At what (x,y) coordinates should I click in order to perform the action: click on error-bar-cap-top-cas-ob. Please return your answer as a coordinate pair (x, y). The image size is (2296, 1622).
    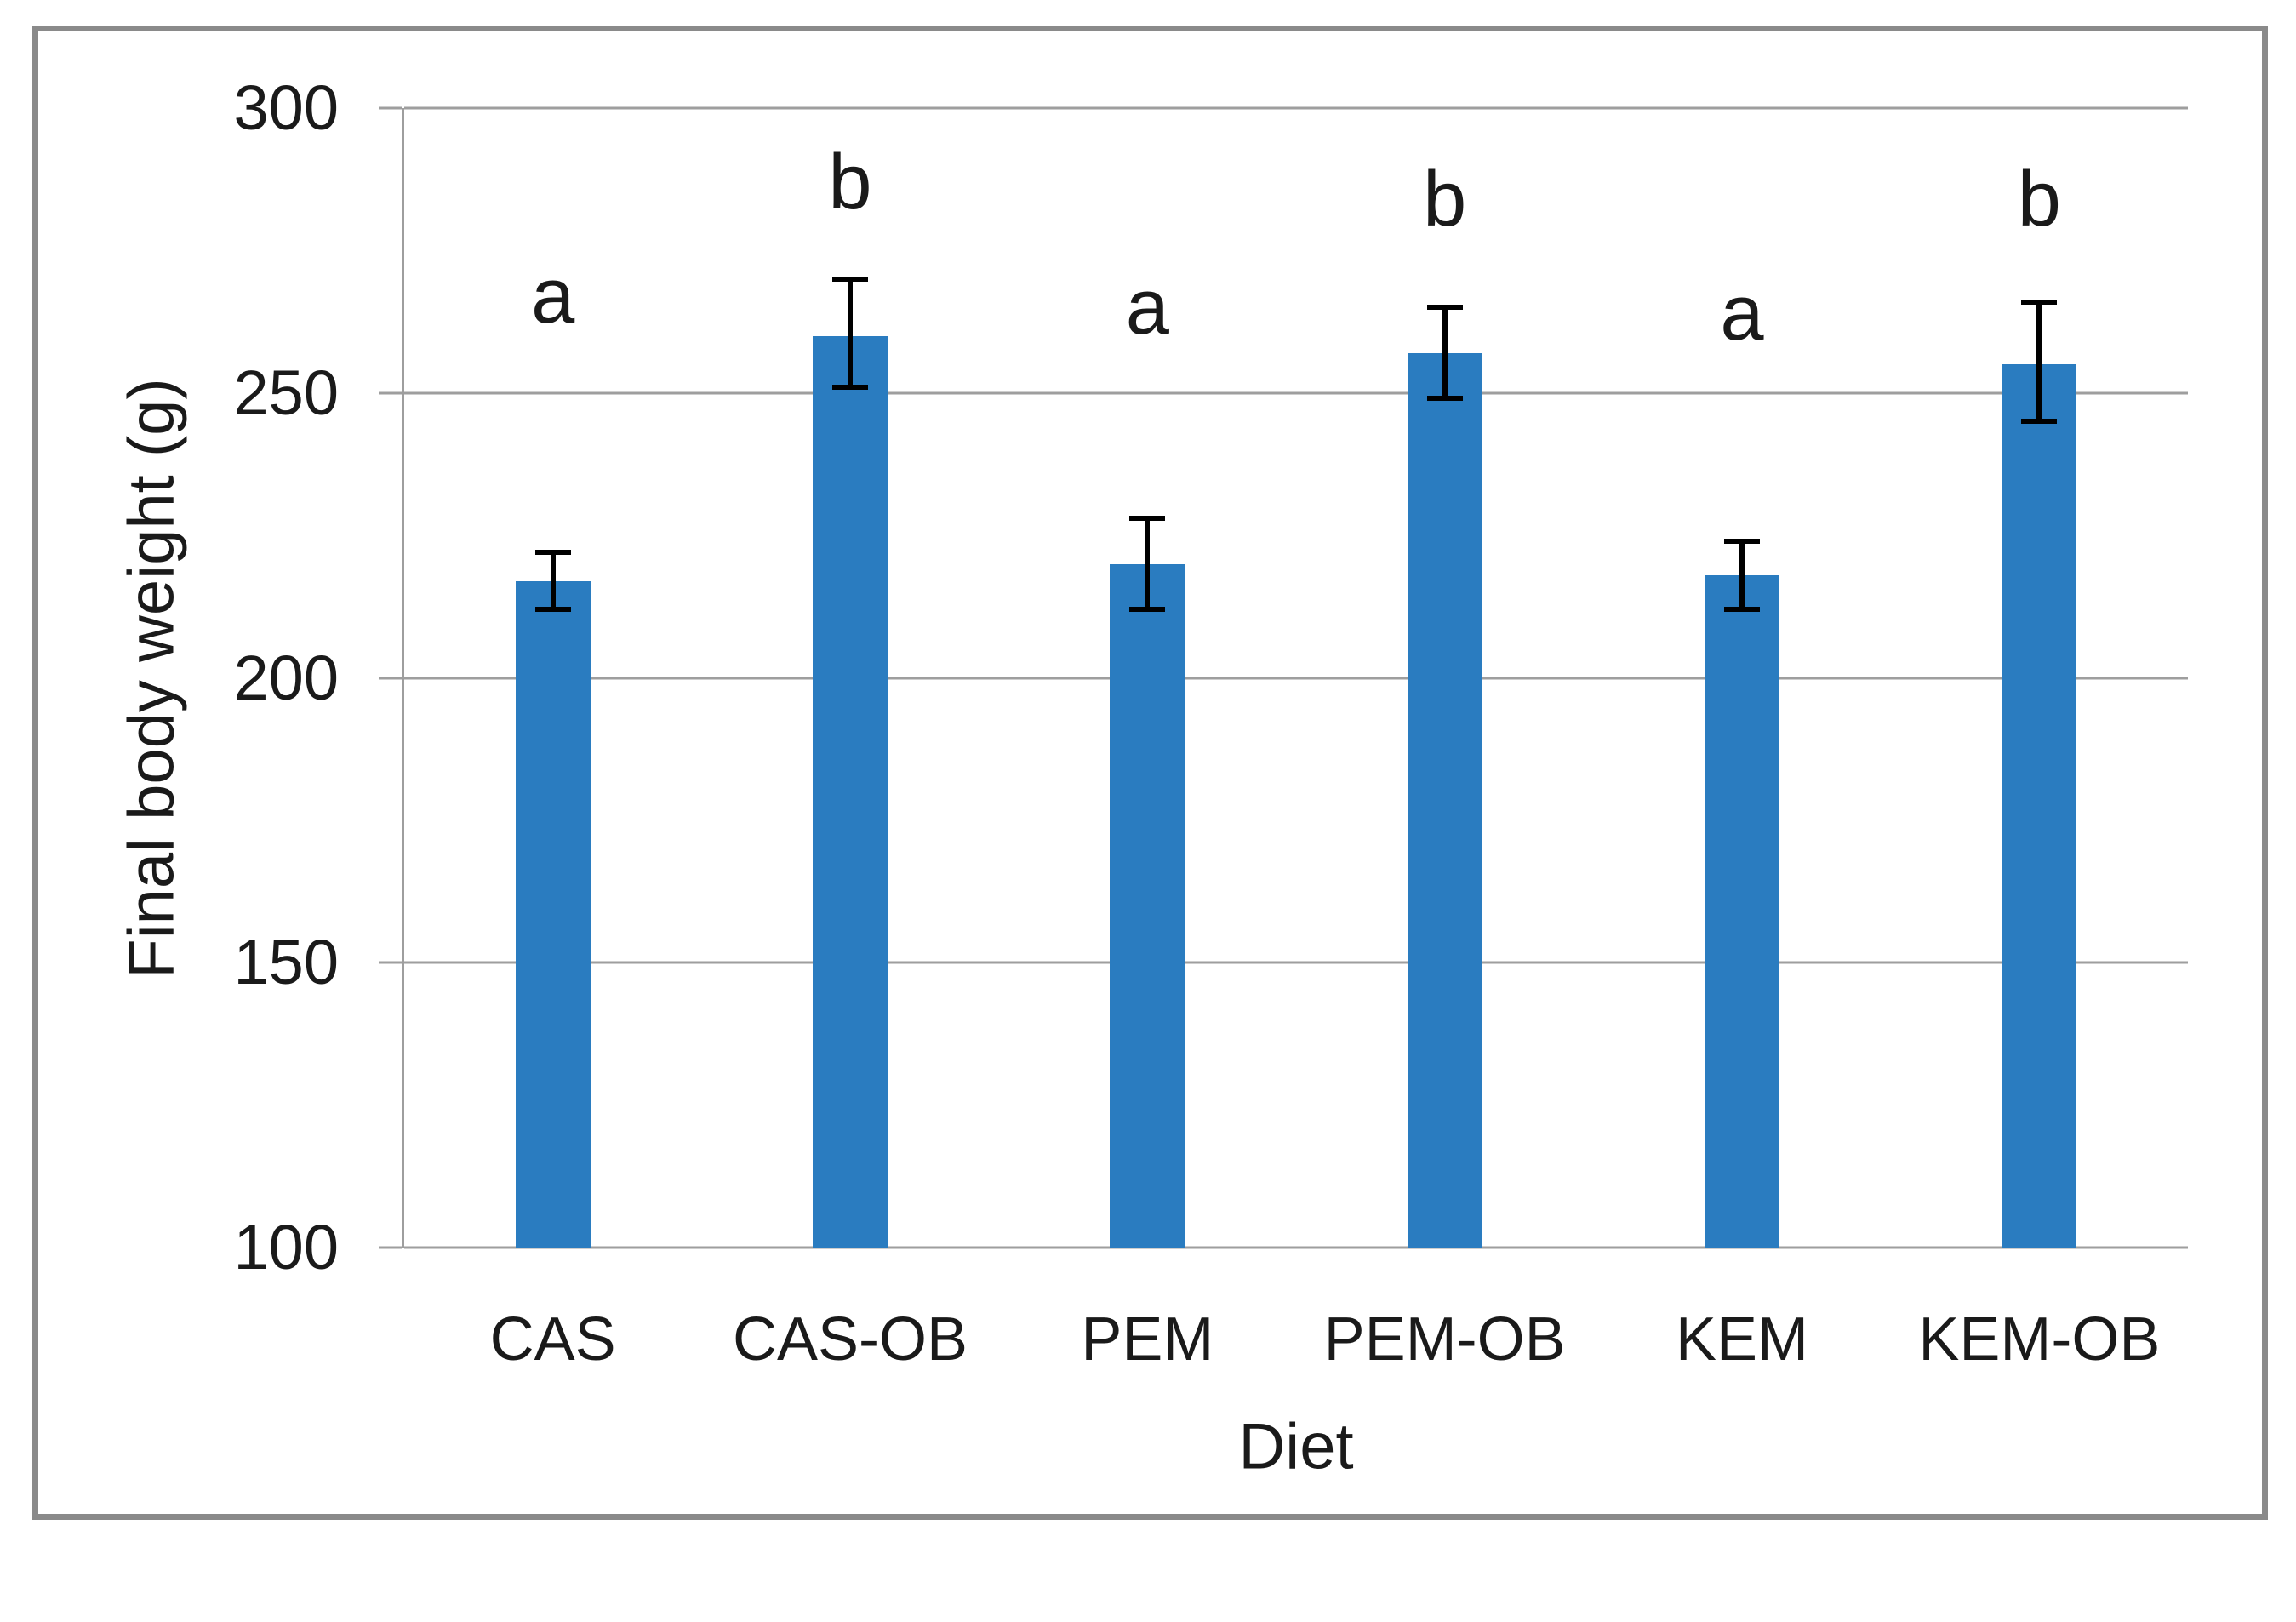
    Looking at the image, I should click on (850, 279).